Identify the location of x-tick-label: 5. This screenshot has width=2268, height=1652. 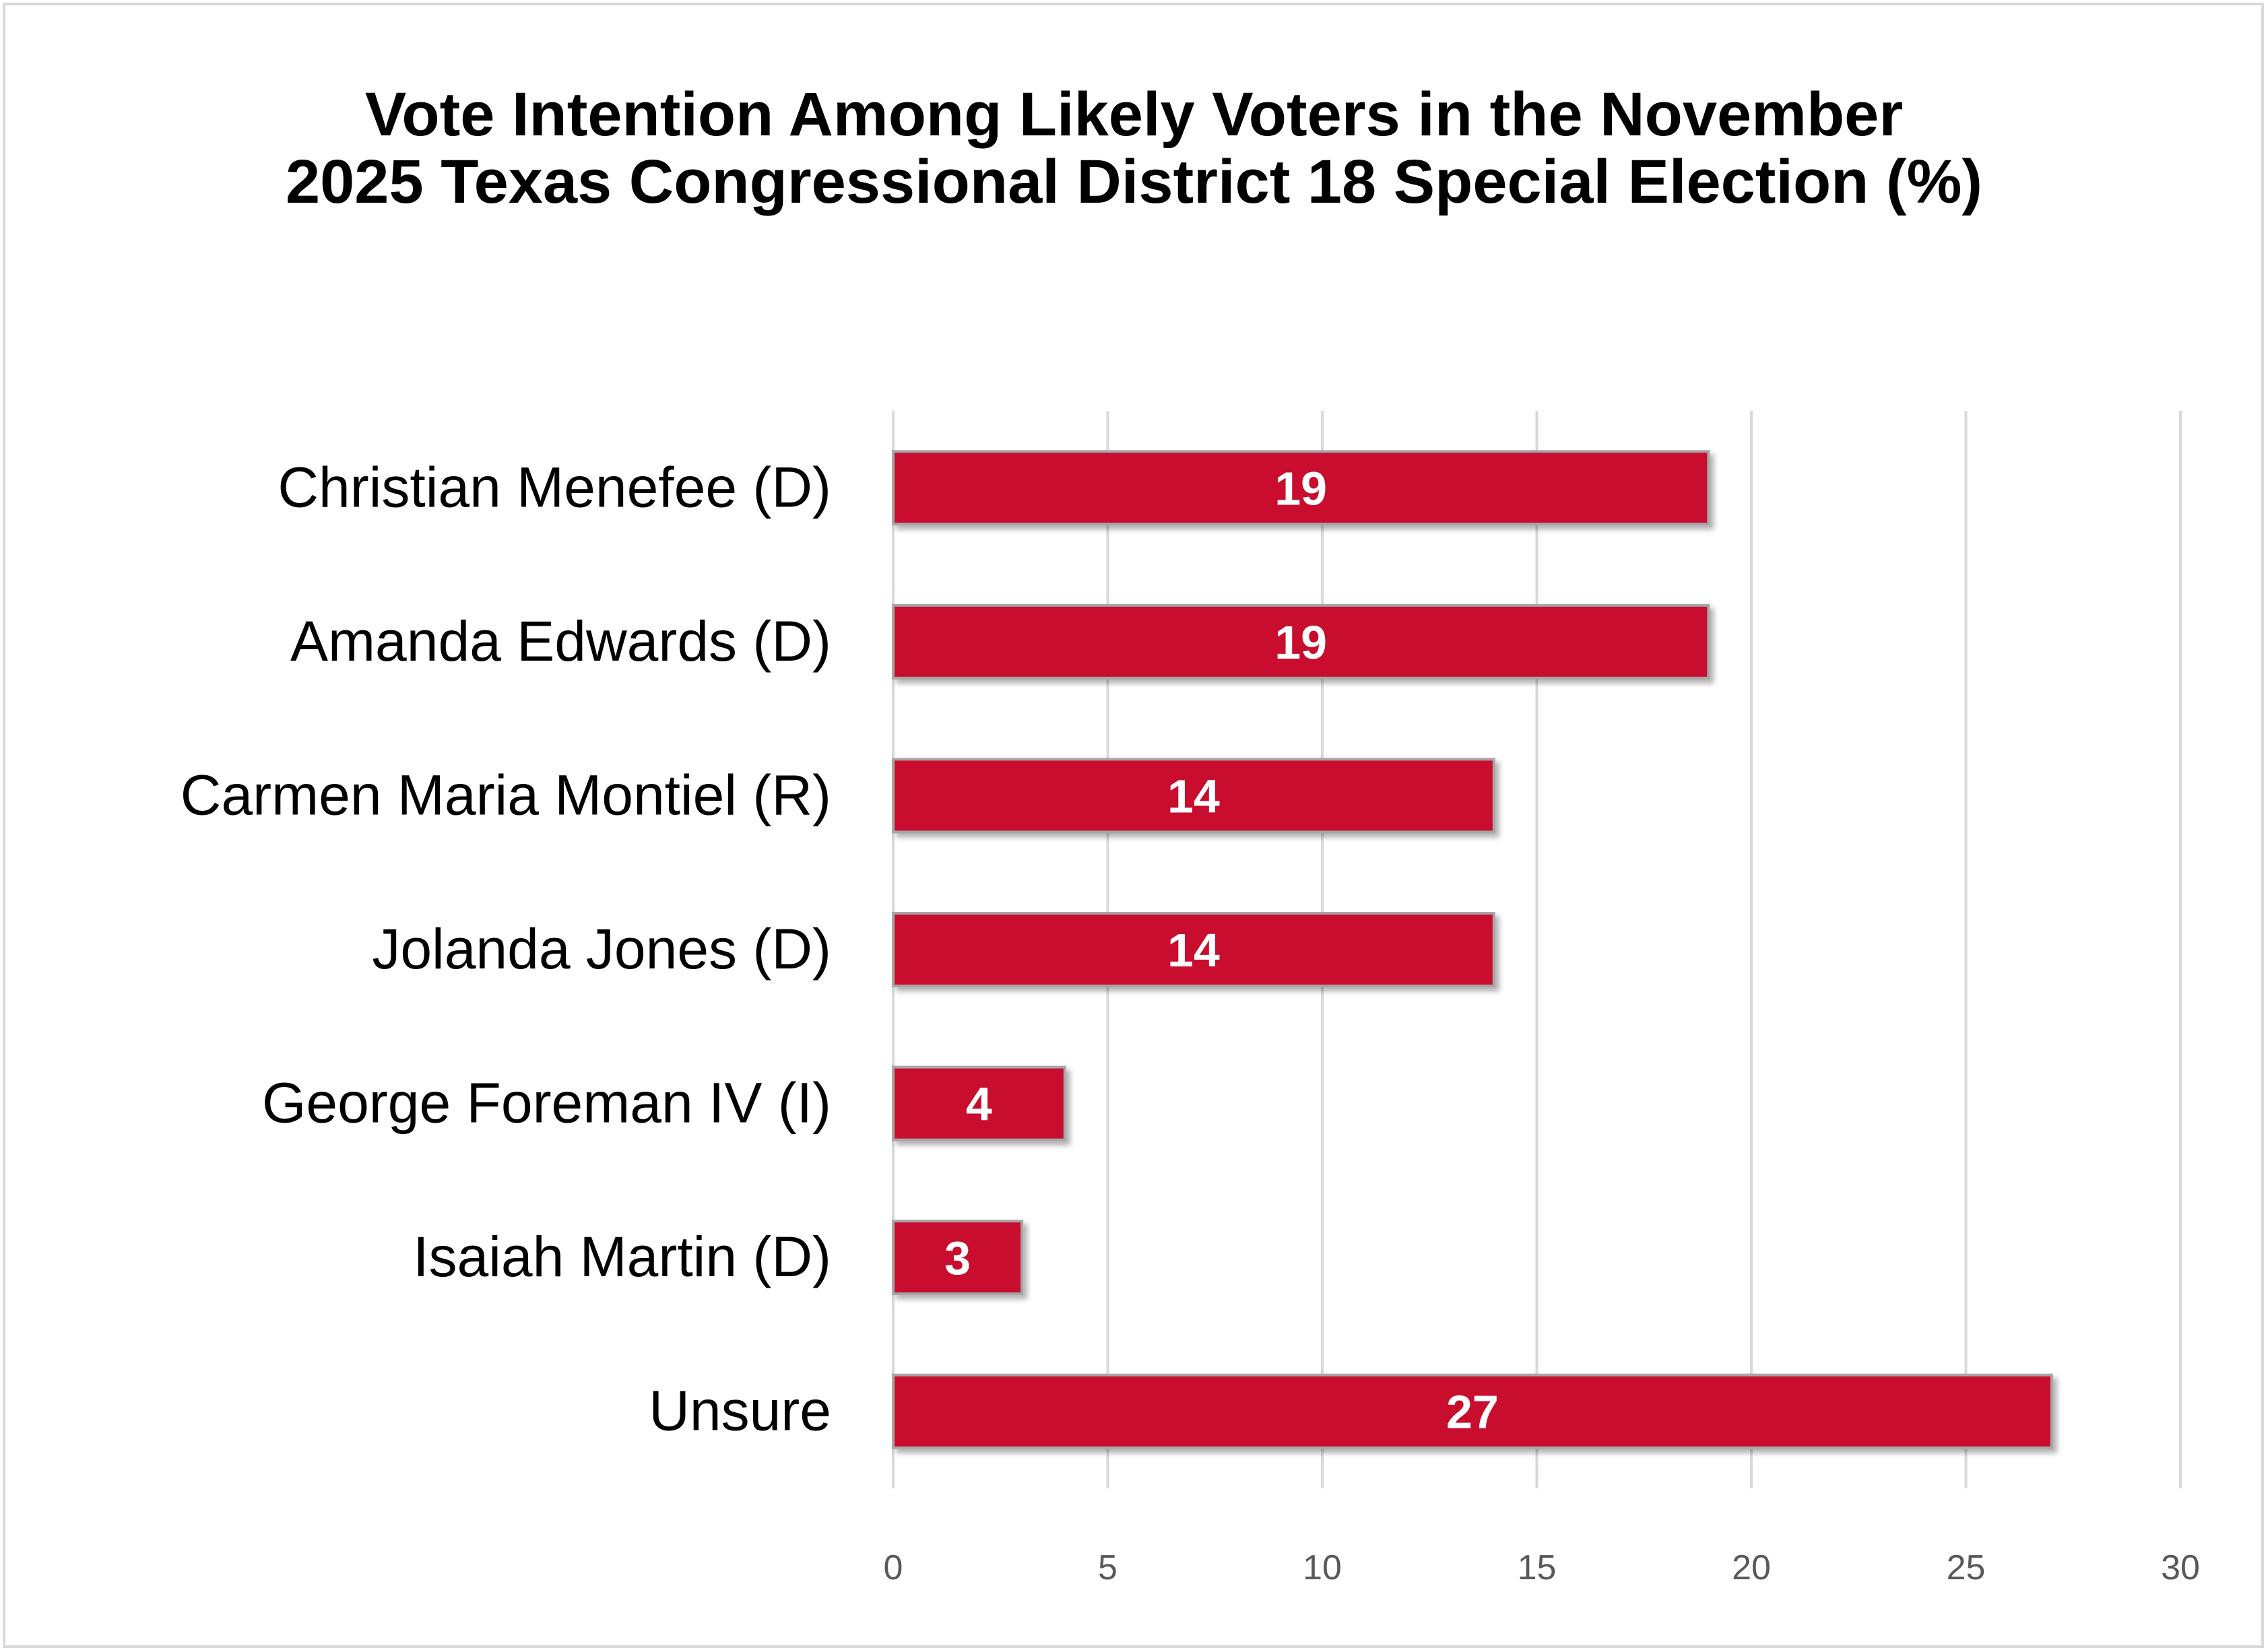
(1107, 1567).